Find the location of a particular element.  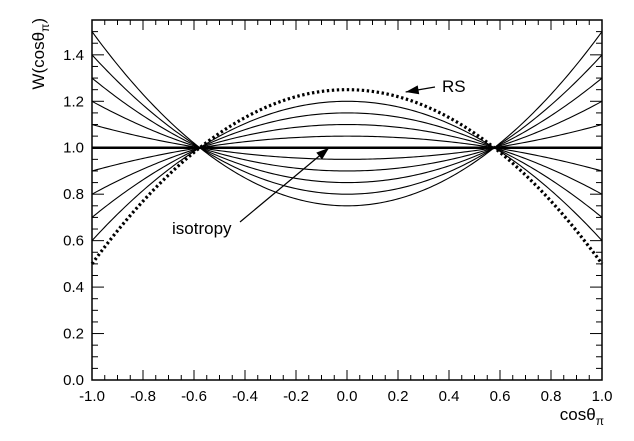

x-tick-label: 0.6 is located at coordinates (500, 396).